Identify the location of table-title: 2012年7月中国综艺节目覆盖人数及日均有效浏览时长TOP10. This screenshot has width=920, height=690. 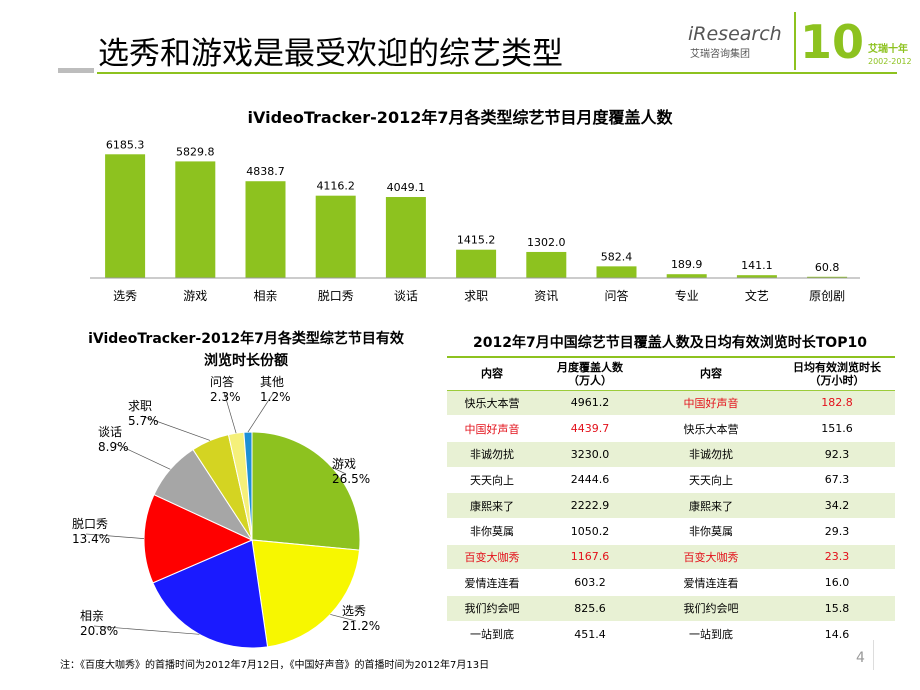
(670, 343).